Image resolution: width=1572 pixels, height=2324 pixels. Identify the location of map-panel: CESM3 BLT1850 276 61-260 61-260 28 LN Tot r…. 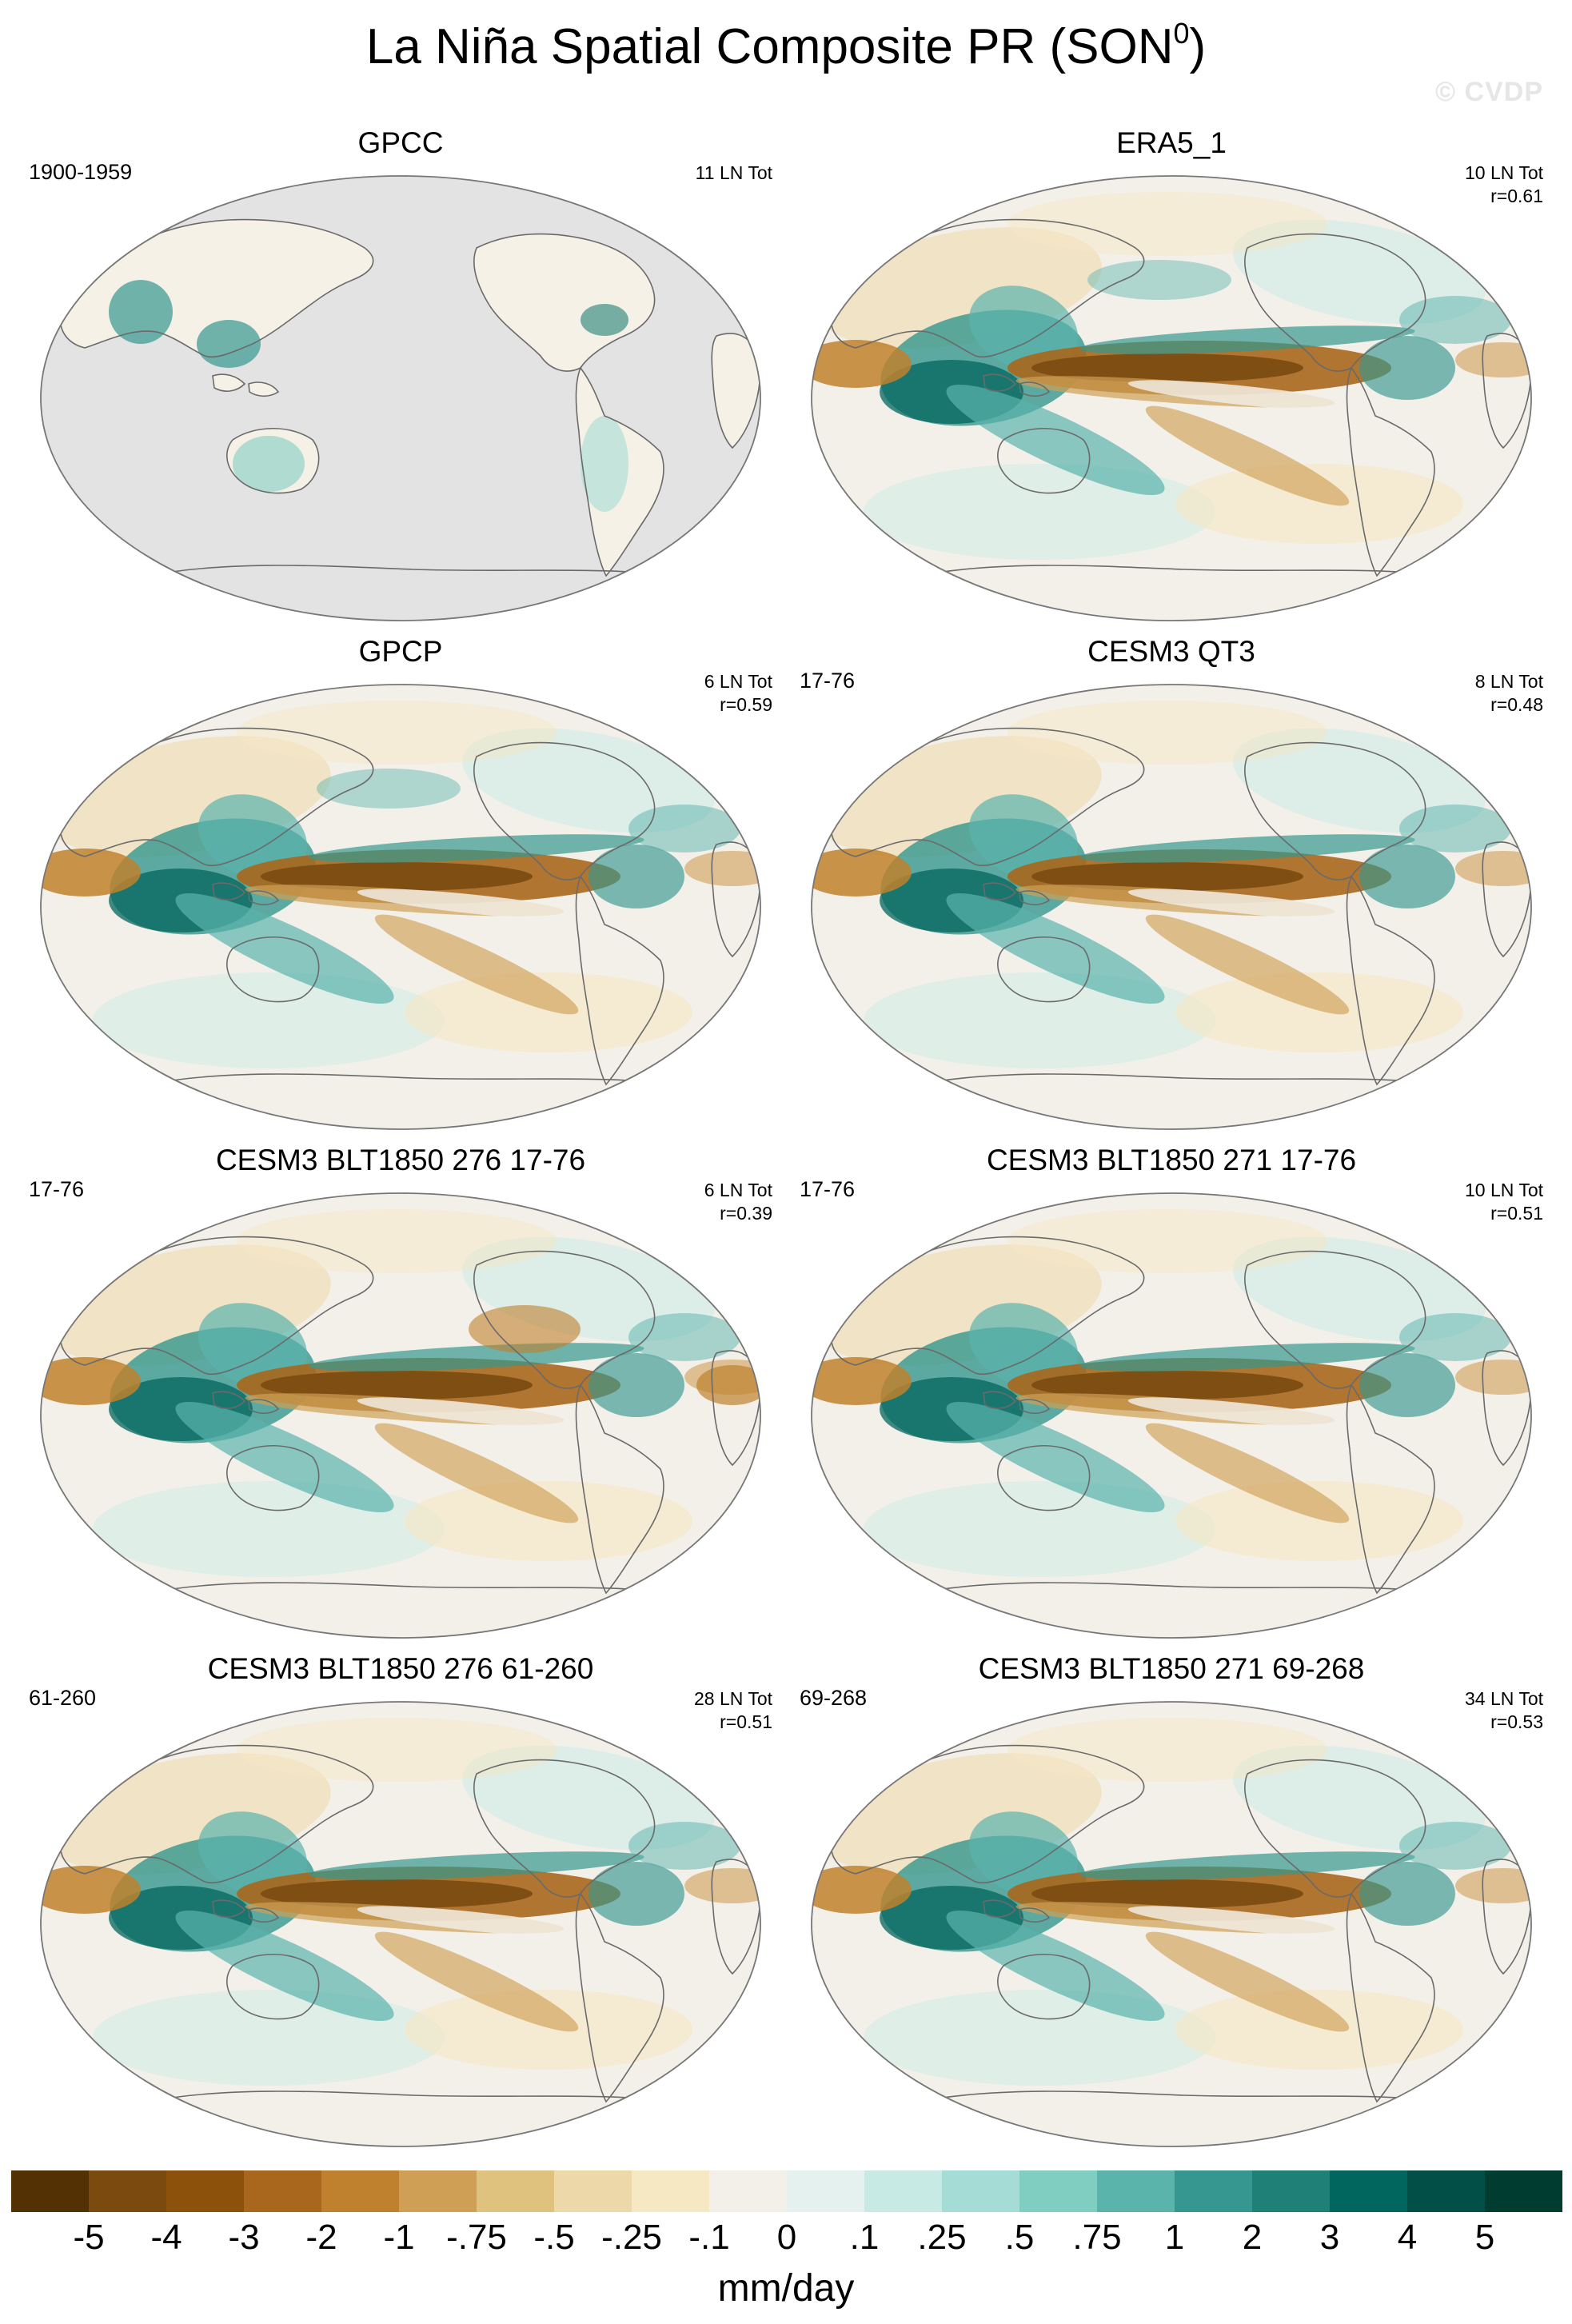
(400, 1902).